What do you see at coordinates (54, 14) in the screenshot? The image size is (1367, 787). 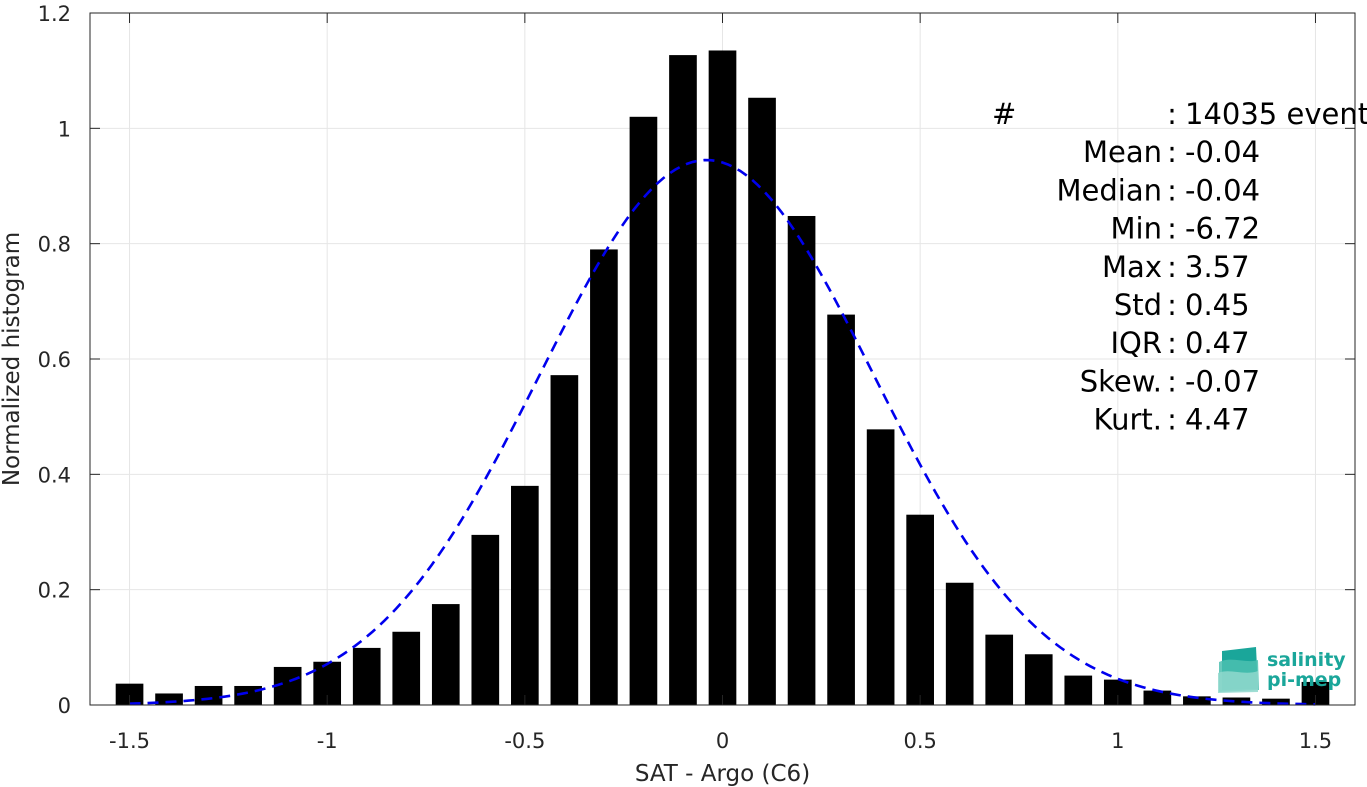 I see `y-tick-label: 1.2` at bounding box center [54, 14].